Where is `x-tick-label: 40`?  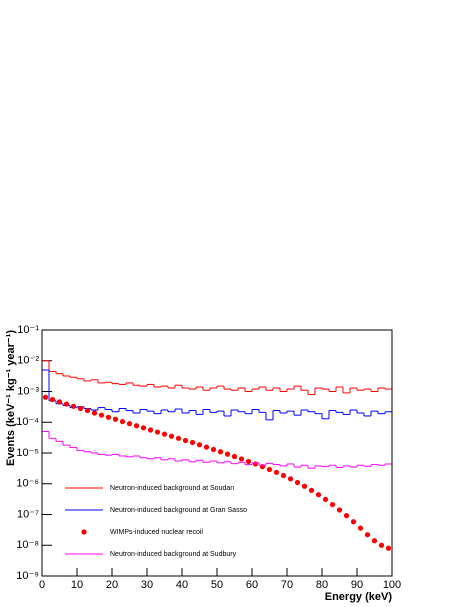 x-tick-label: 40 is located at coordinates (182, 585).